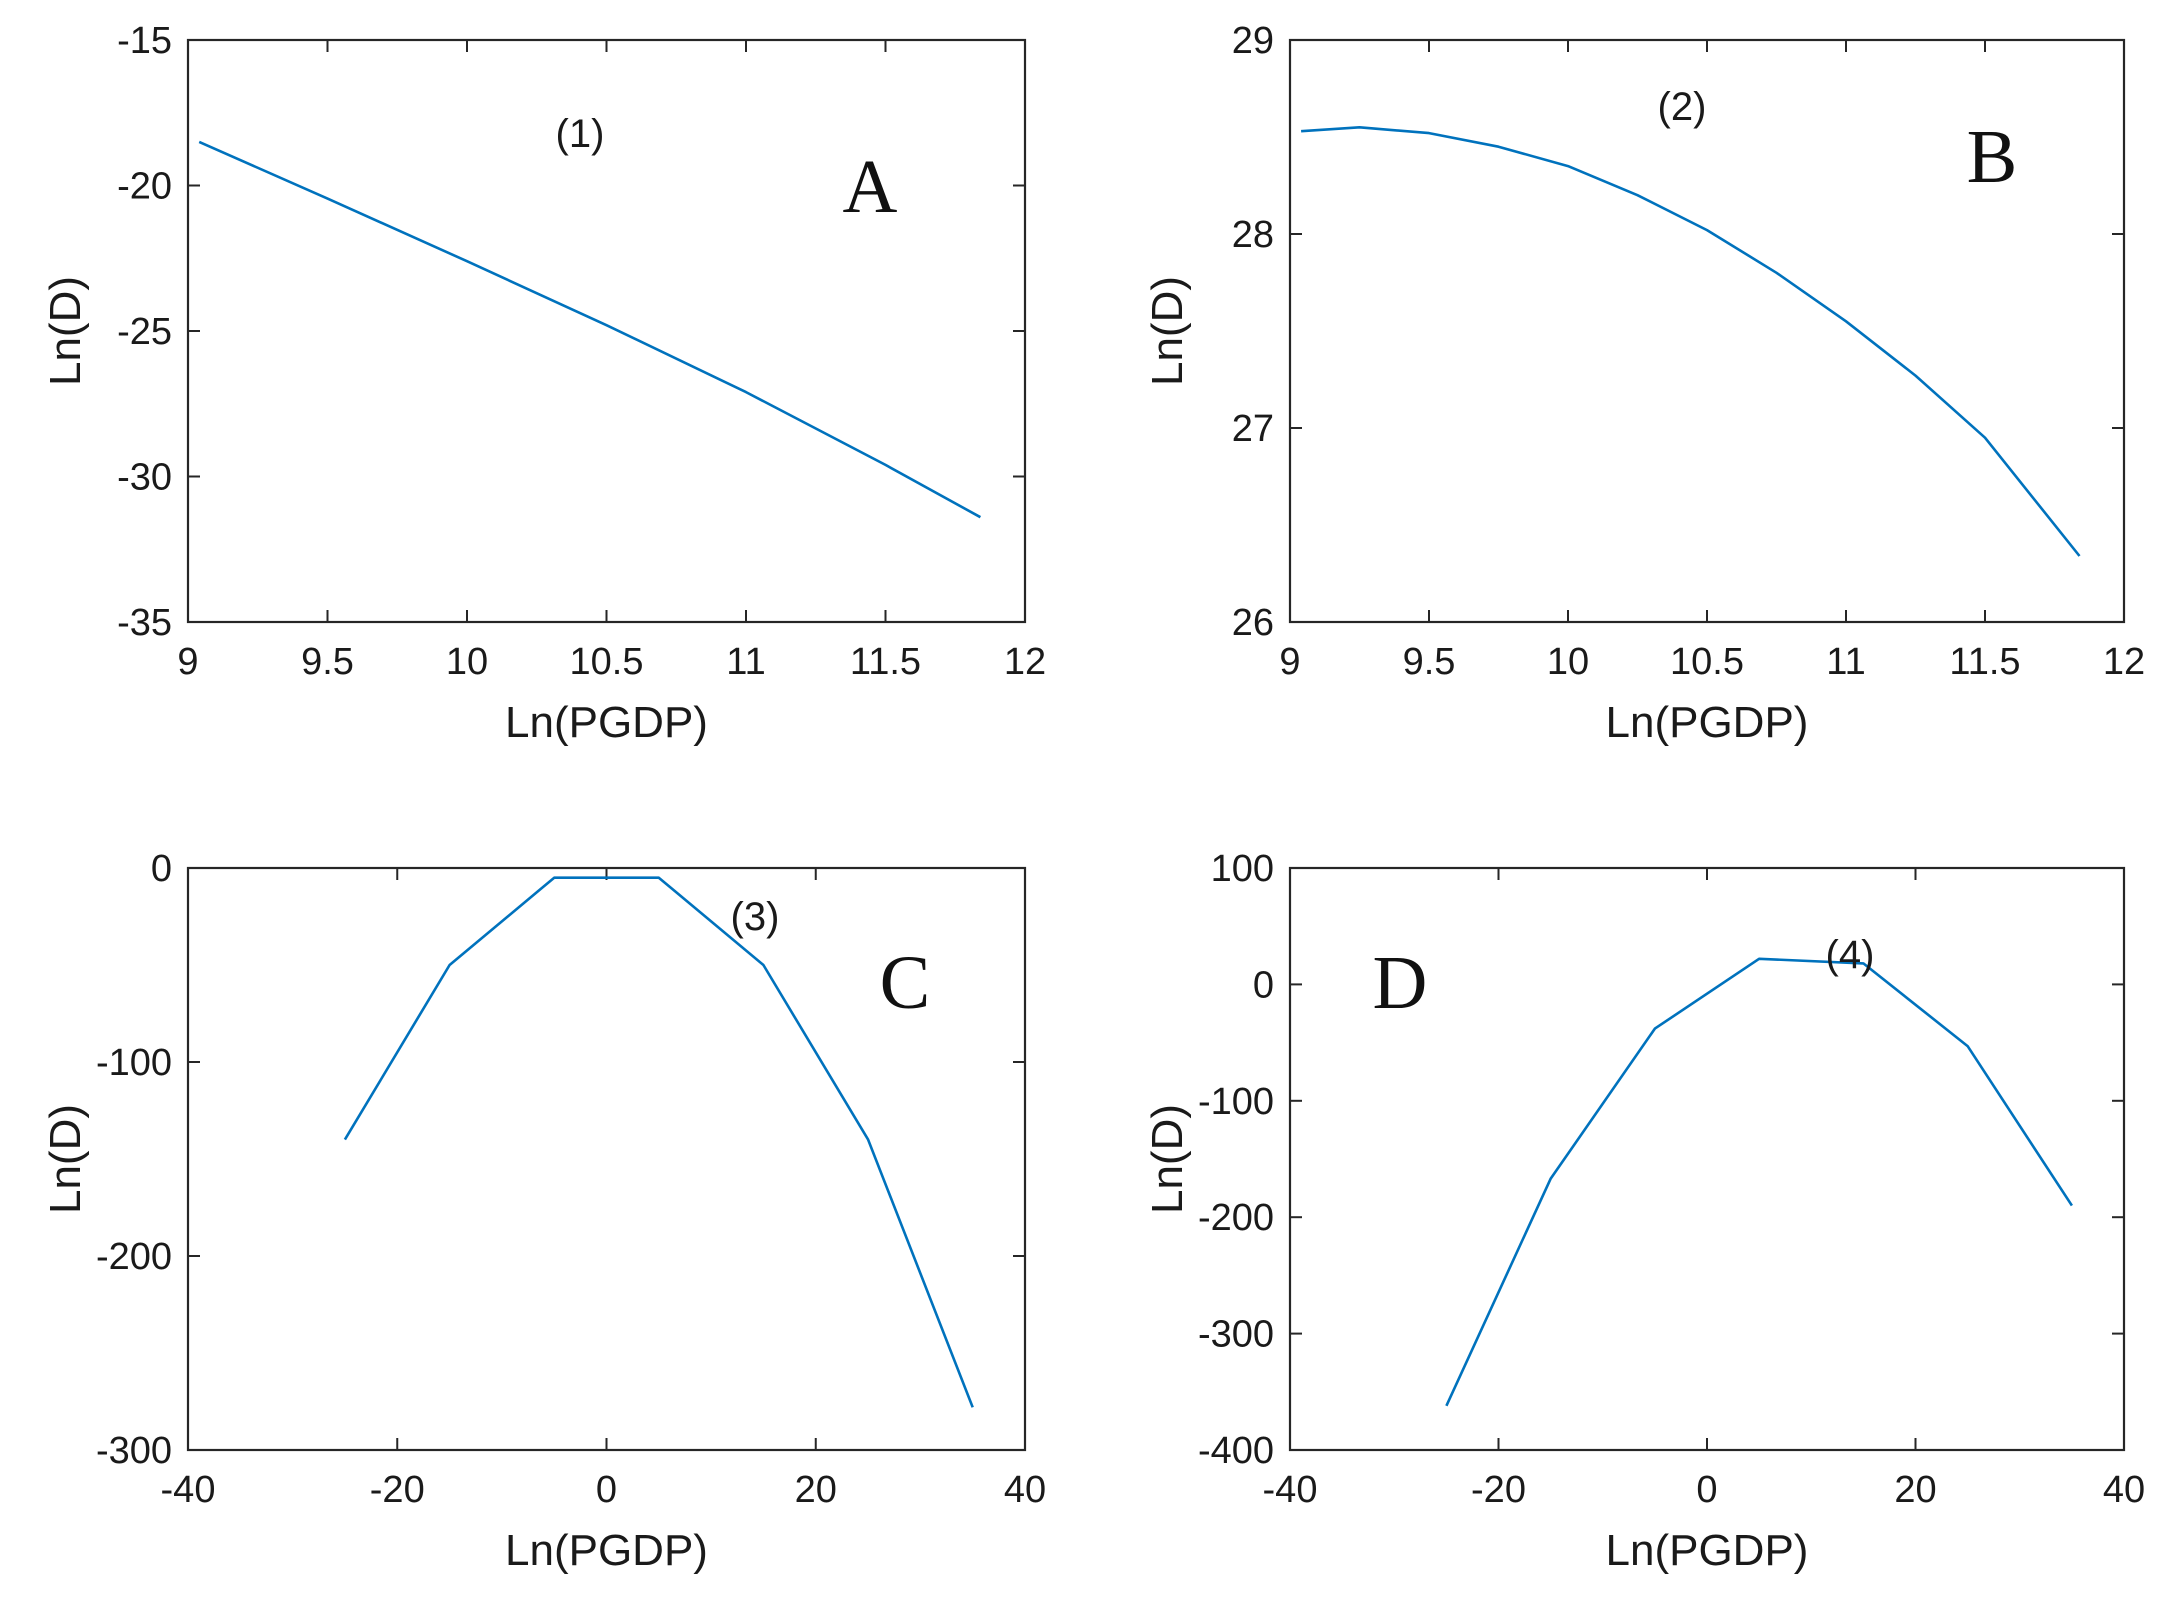 The width and height of the screenshot is (2160, 1616). What do you see at coordinates (144, 332) in the screenshot?
I see `y-tick-label: -25` at bounding box center [144, 332].